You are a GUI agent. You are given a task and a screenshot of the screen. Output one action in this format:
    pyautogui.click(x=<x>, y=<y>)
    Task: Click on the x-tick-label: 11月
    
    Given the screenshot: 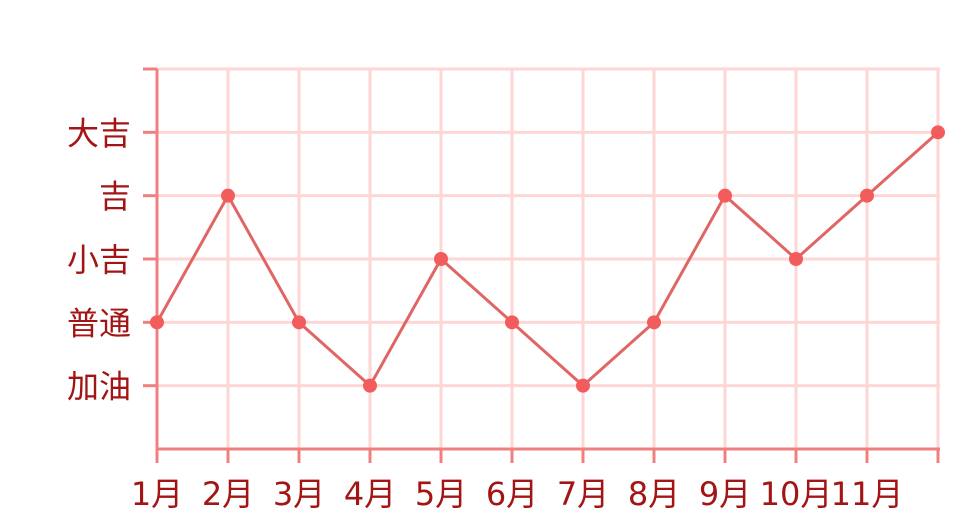 What is the action you would take?
    pyautogui.click(x=867, y=494)
    